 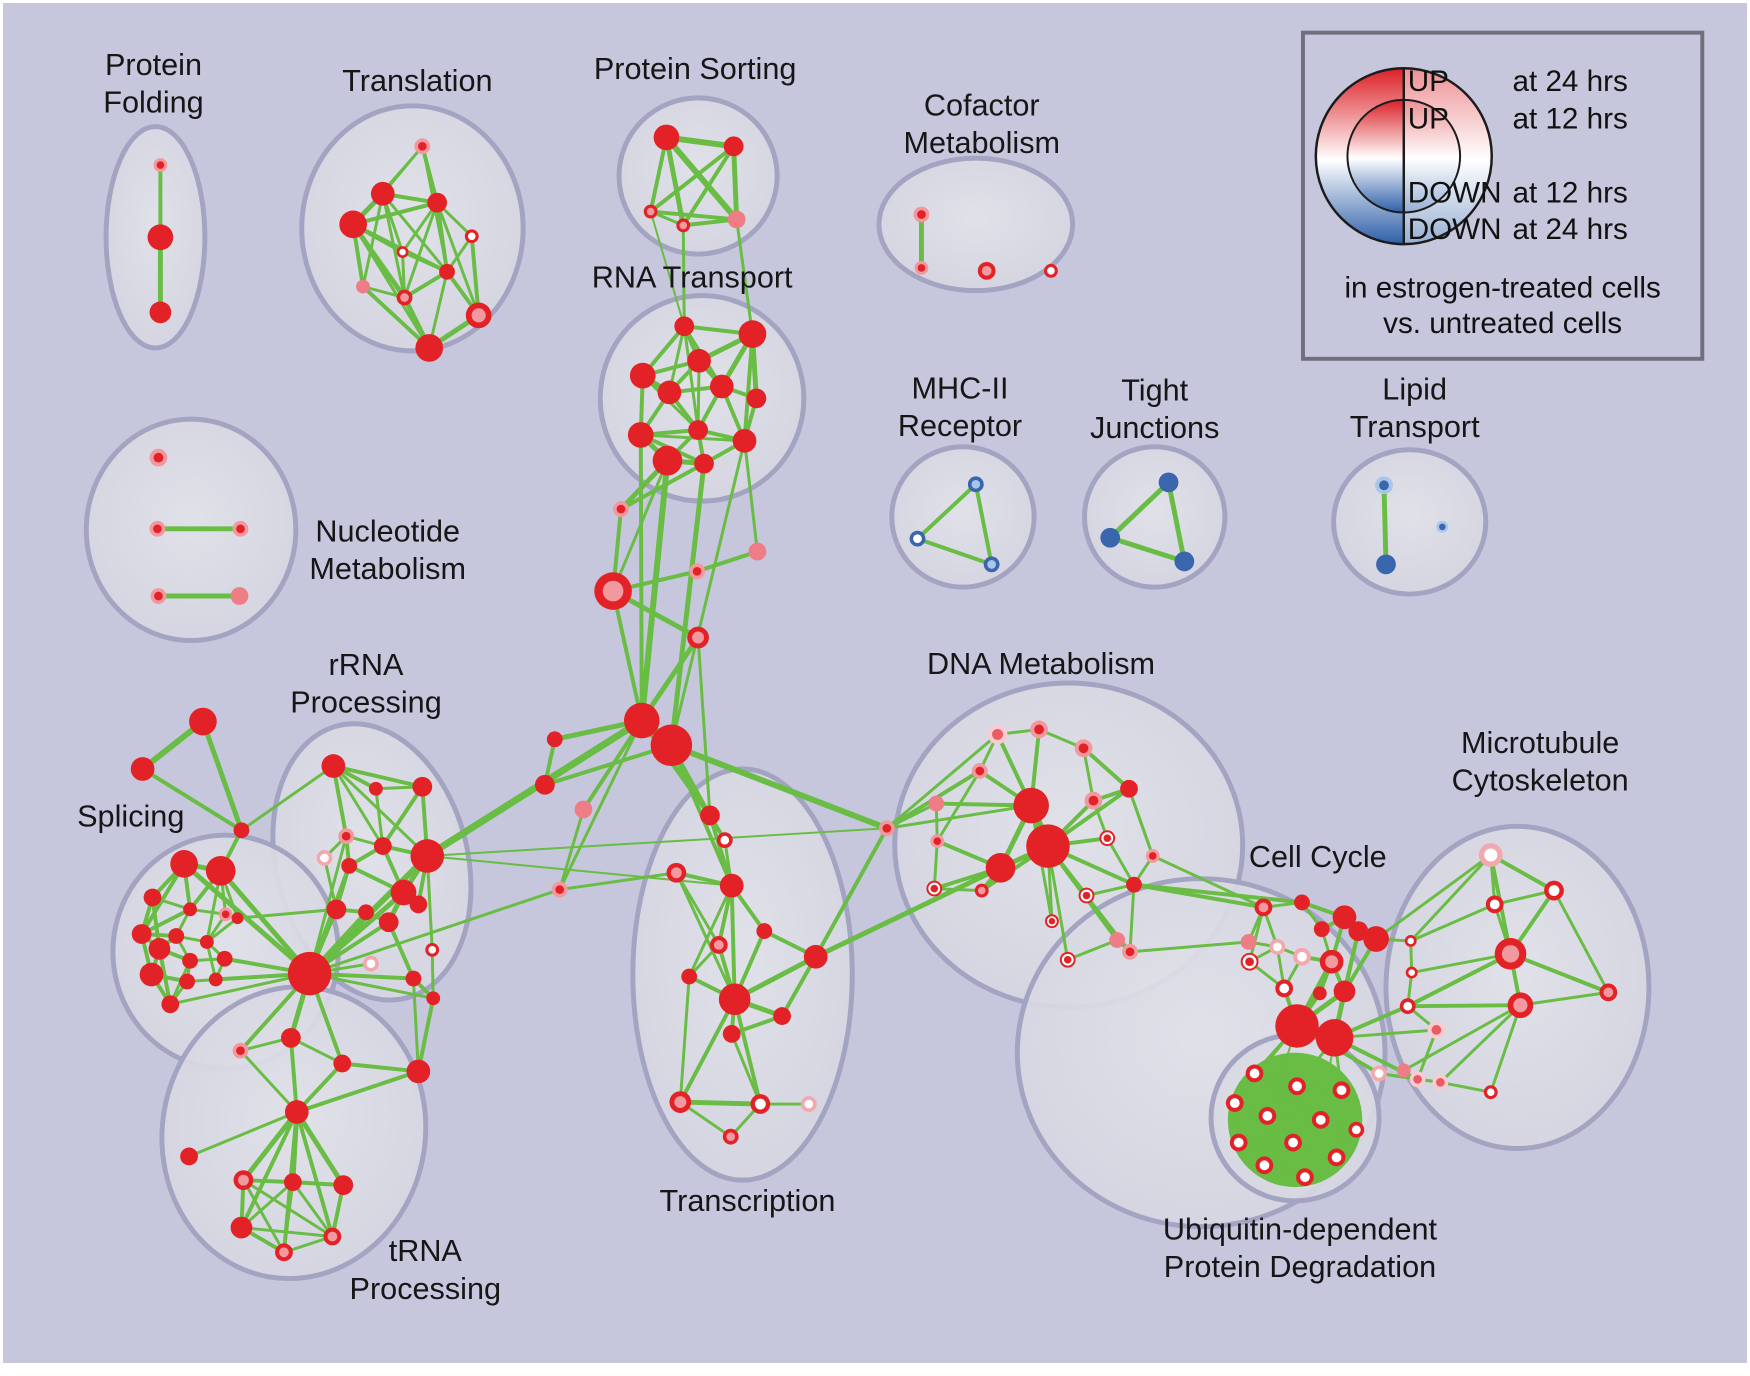 What do you see at coordinates (981, 890) in the screenshot?
I see `network-node-core-dm13` at bounding box center [981, 890].